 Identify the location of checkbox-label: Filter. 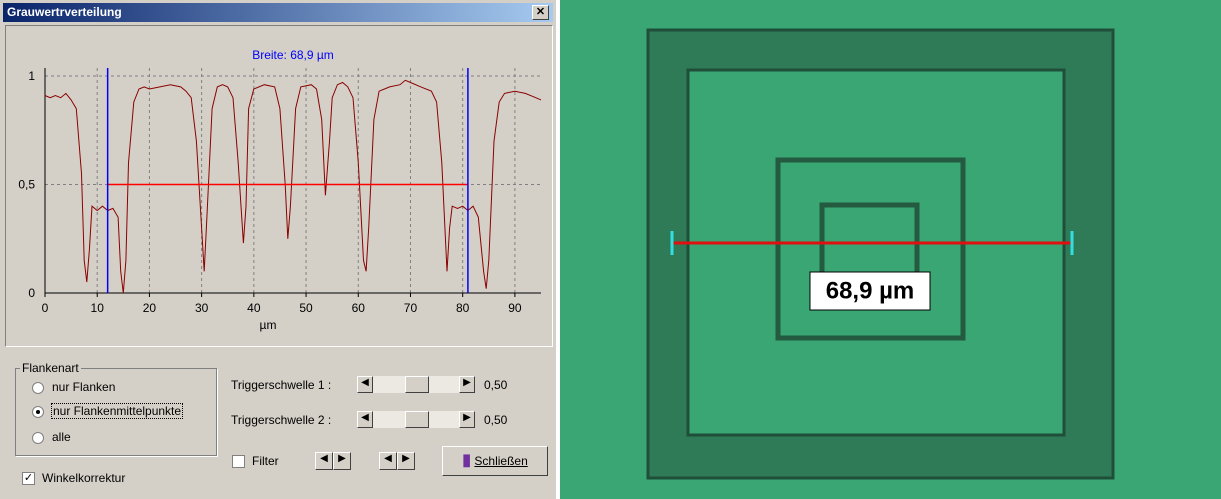
(265, 461).